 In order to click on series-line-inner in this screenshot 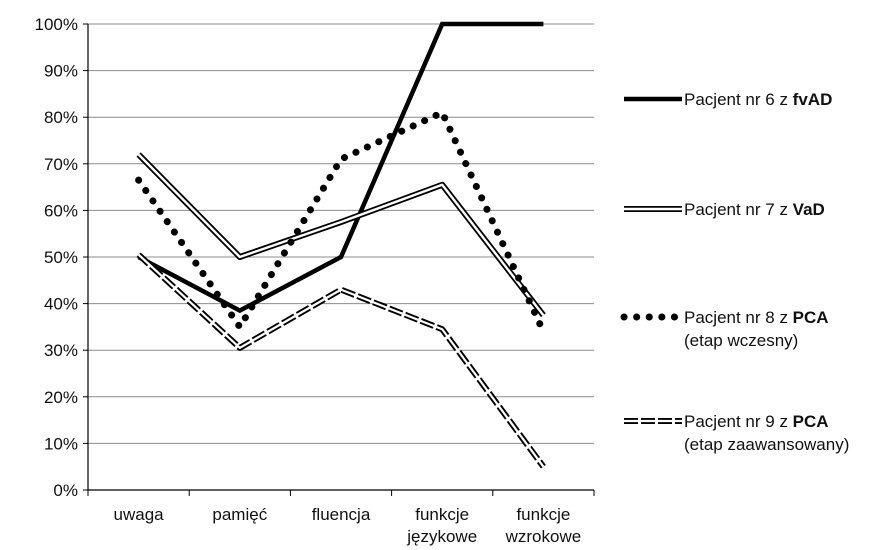, I will do `click(341, 234)`.